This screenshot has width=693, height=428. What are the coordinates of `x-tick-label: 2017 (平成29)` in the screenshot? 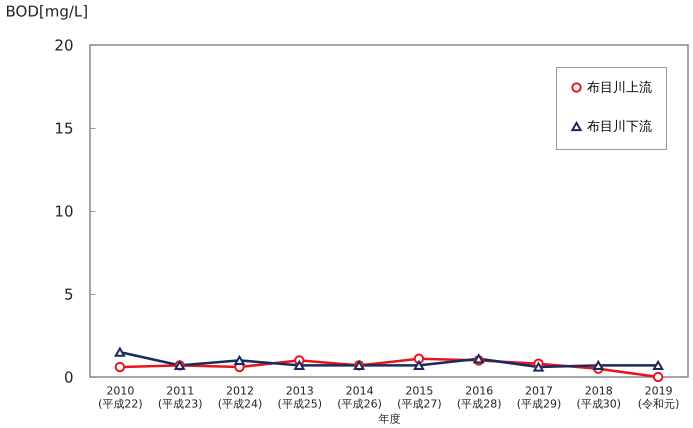 It's located at (539, 397).